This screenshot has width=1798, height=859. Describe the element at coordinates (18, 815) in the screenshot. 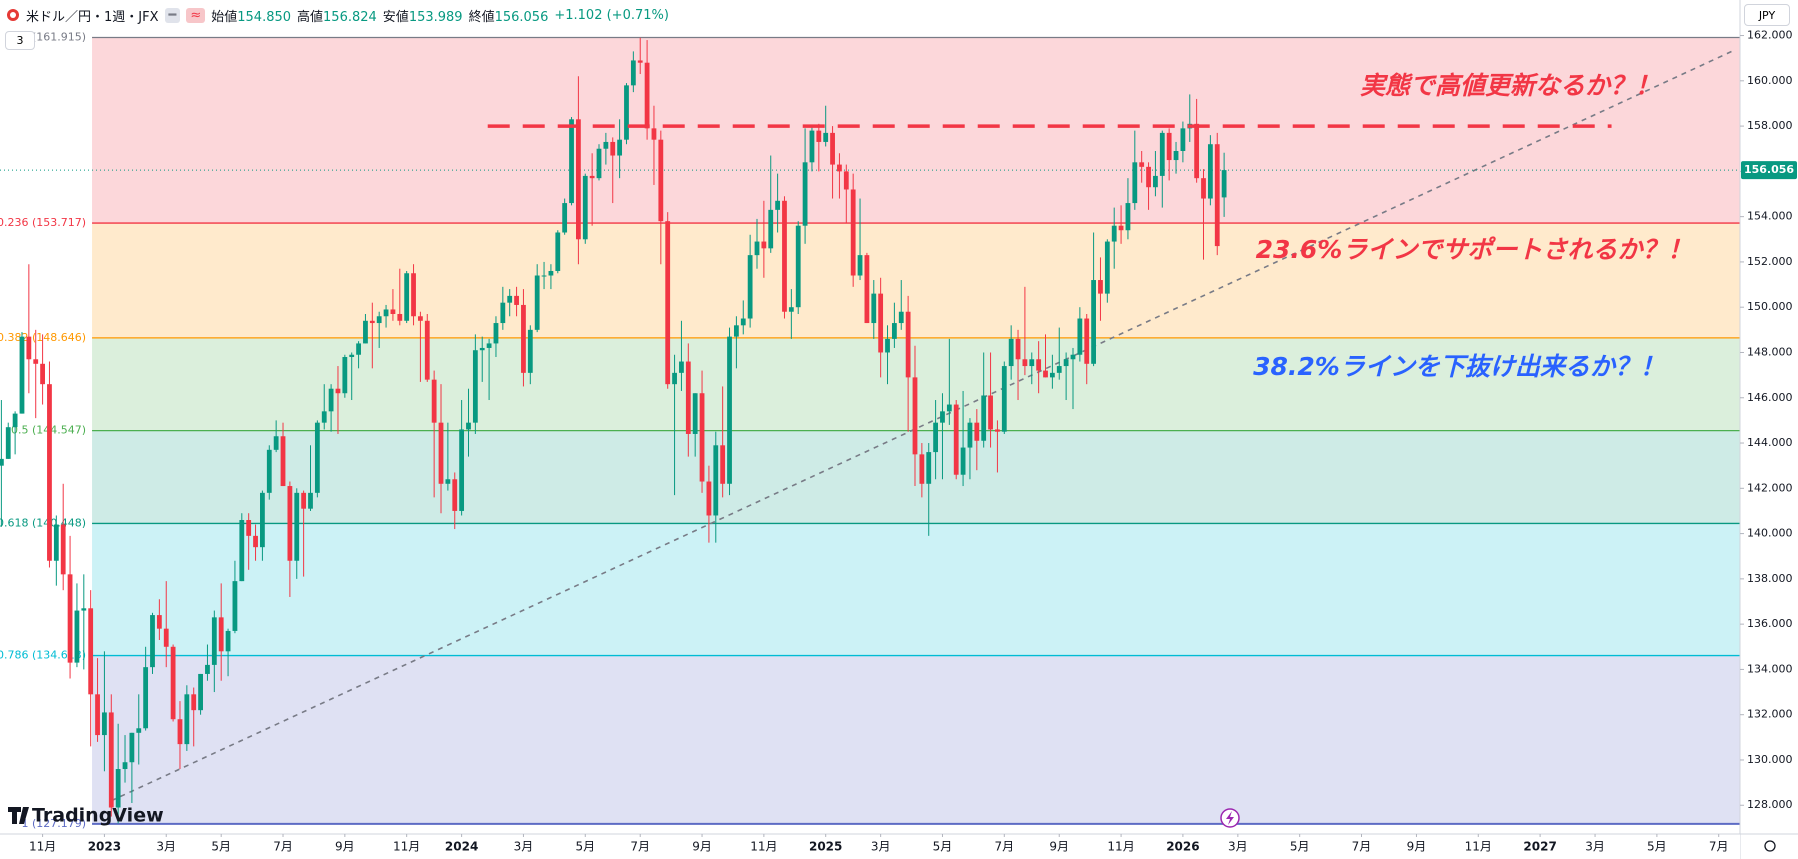

I see `logo` at that location.